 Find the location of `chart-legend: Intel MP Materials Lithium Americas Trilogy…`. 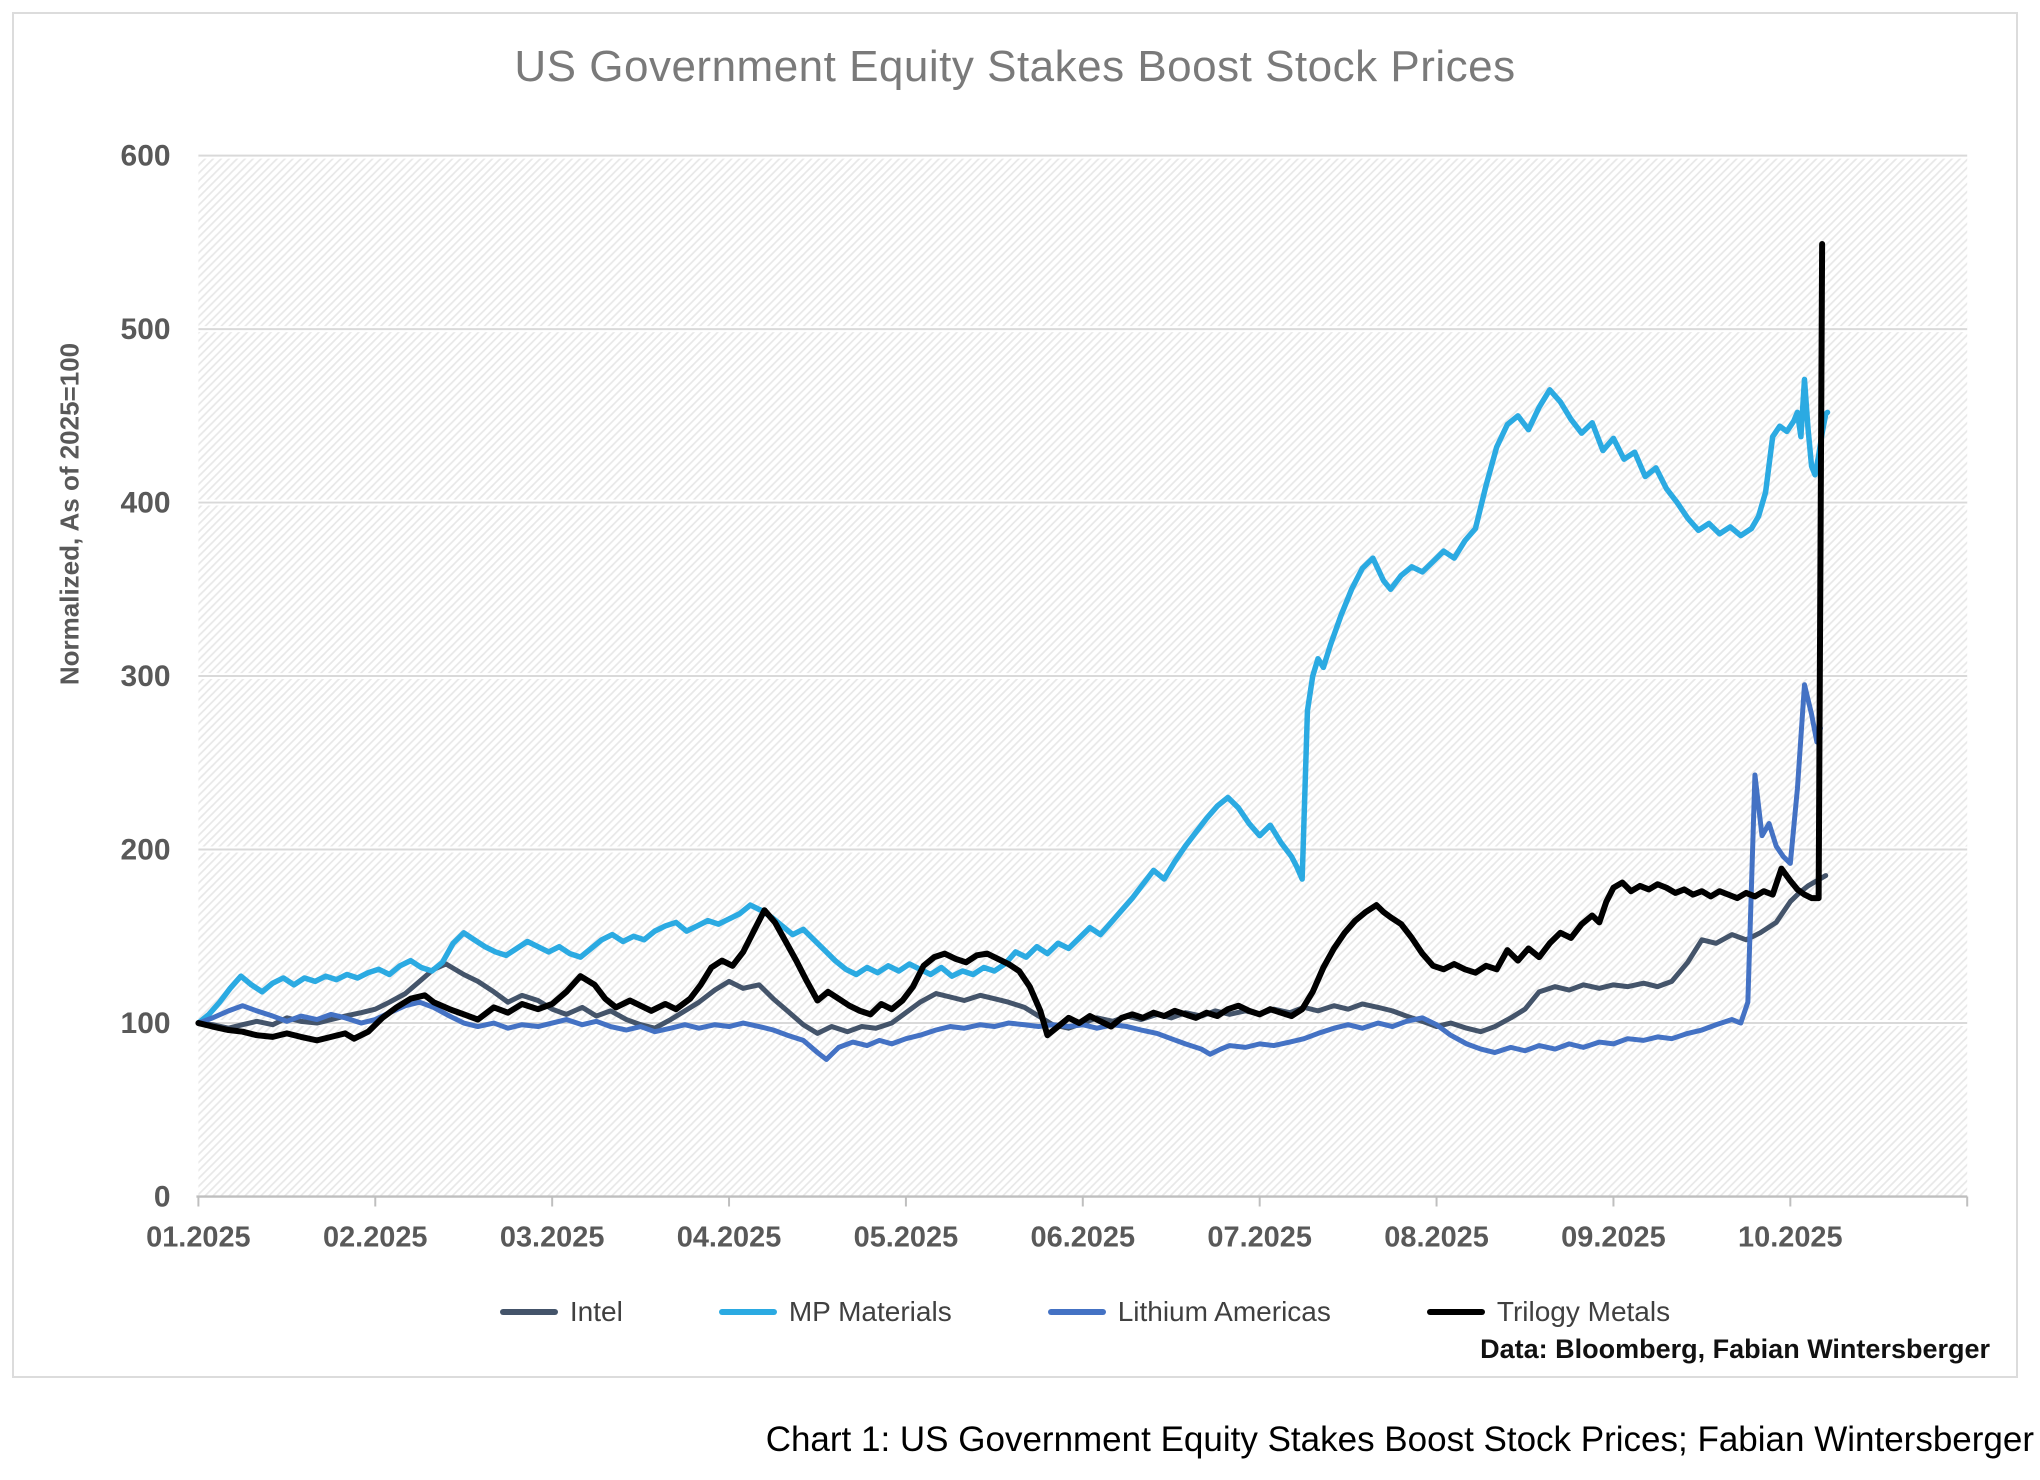

chart-legend: Intel MP Materials Lithium Americas Trilogy… is located at coordinates (1085, 1312).